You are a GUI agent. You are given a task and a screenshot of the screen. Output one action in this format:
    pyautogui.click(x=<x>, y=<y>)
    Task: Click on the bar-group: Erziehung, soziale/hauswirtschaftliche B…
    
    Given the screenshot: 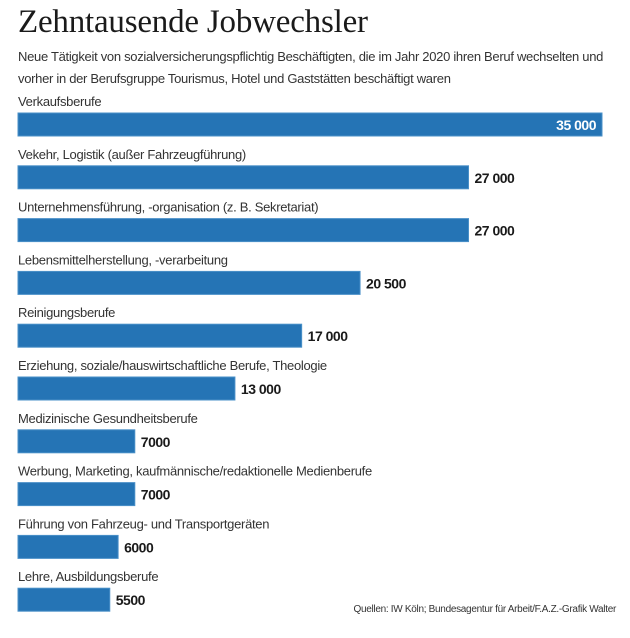 What is the action you would take?
    pyautogui.click(x=172, y=379)
    